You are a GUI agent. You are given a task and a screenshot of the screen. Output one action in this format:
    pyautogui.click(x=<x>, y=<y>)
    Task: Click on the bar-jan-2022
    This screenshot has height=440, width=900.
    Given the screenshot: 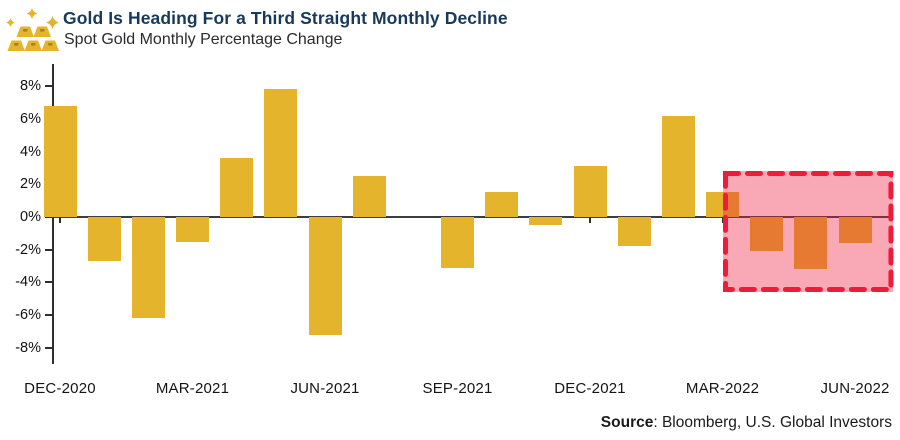 What is the action you would take?
    pyautogui.click(x=634, y=232)
    